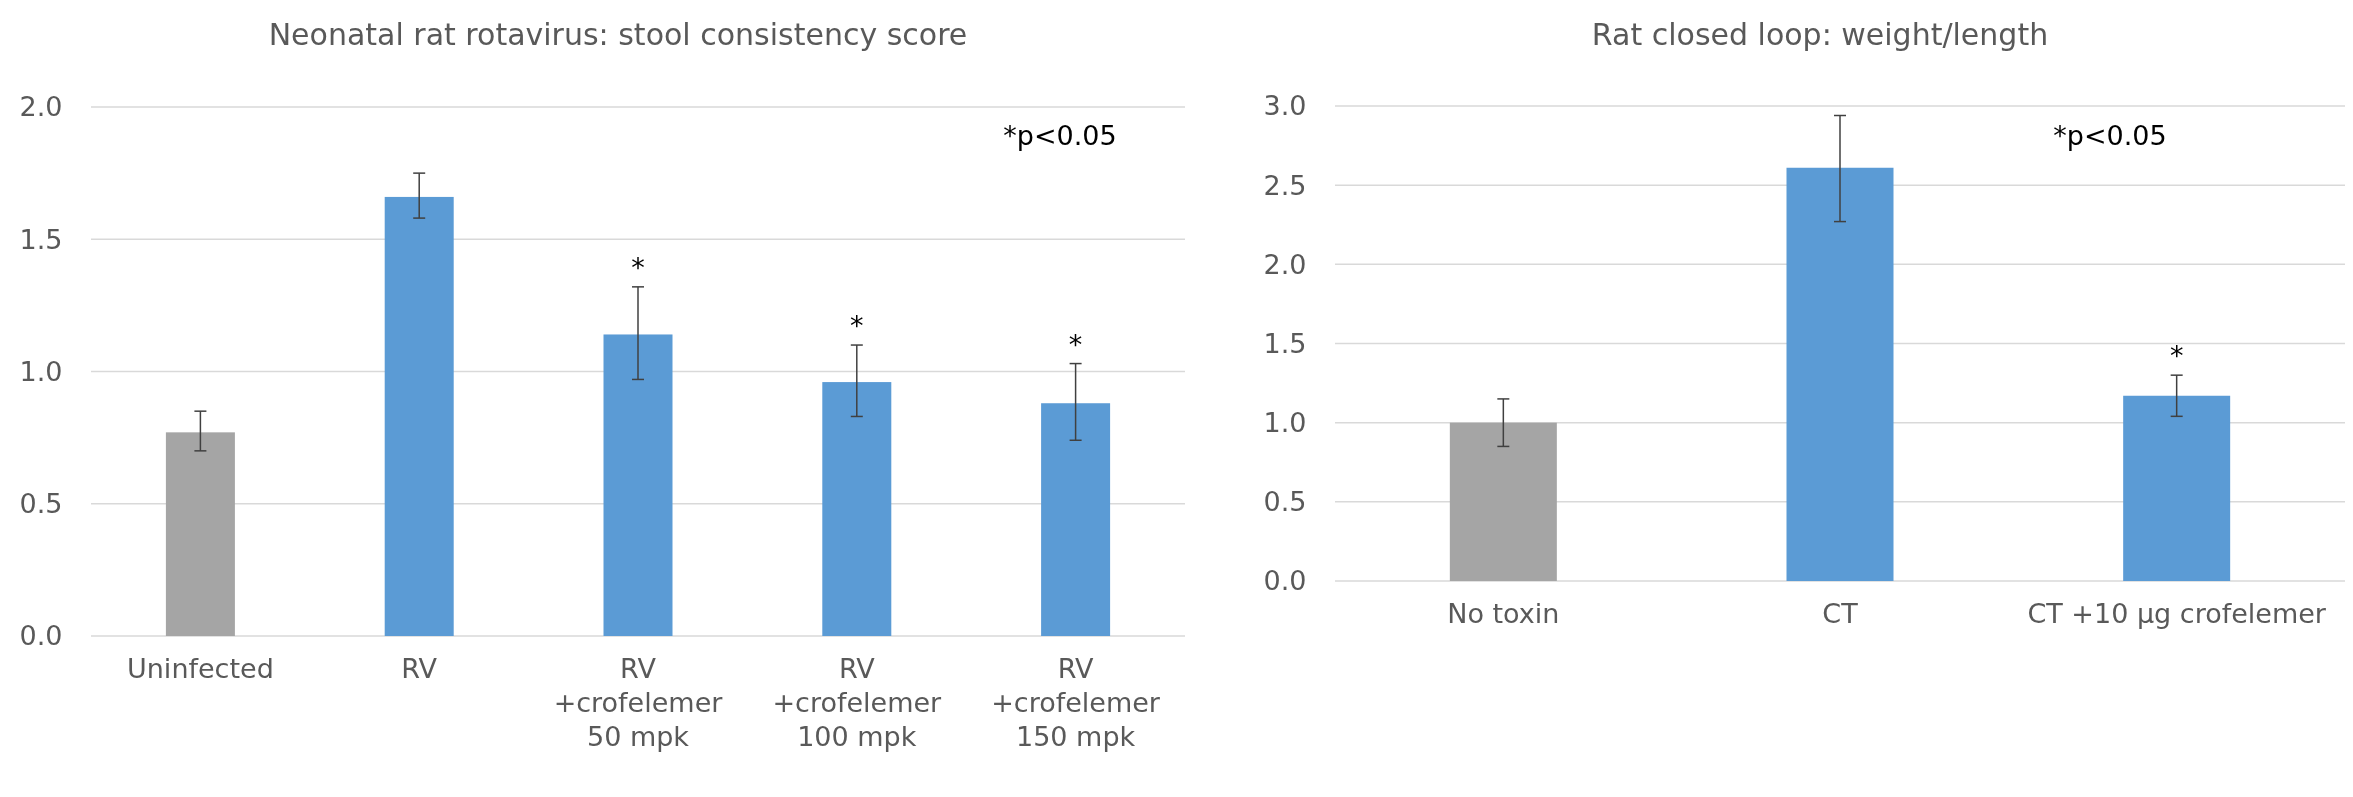  Describe the element at coordinates (1503, 613) in the screenshot. I see `x-tick-label: No toxin` at that location.